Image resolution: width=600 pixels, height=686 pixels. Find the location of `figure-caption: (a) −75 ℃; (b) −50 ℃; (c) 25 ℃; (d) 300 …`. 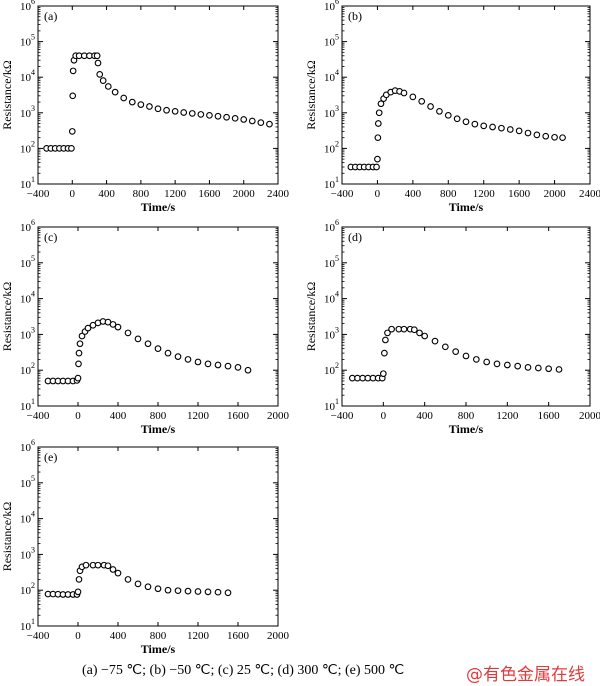

figure-caption: (a) −75 ℃; (b) −50 ℃; (c) 25 ℃; (d) 300 … is located at coordinates (300, 672).